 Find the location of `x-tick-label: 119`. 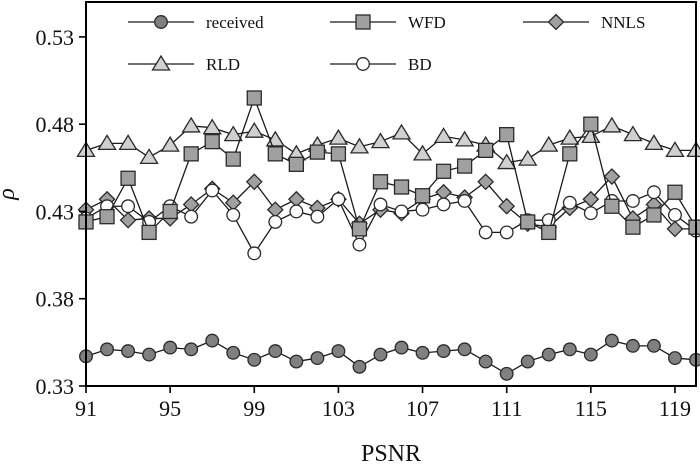

x-tick-label: 119 is located at coordinates (675, 408).